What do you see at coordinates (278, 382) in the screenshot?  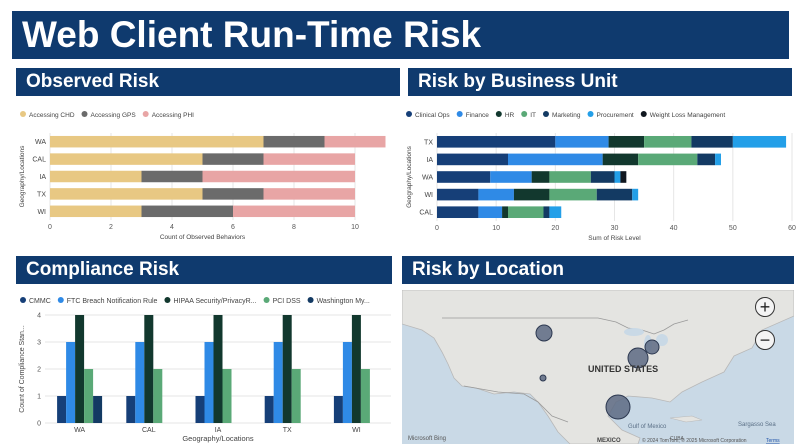 I see `bar-tx-ftc-breach-notification-rule` at bounding box center [278, 382].